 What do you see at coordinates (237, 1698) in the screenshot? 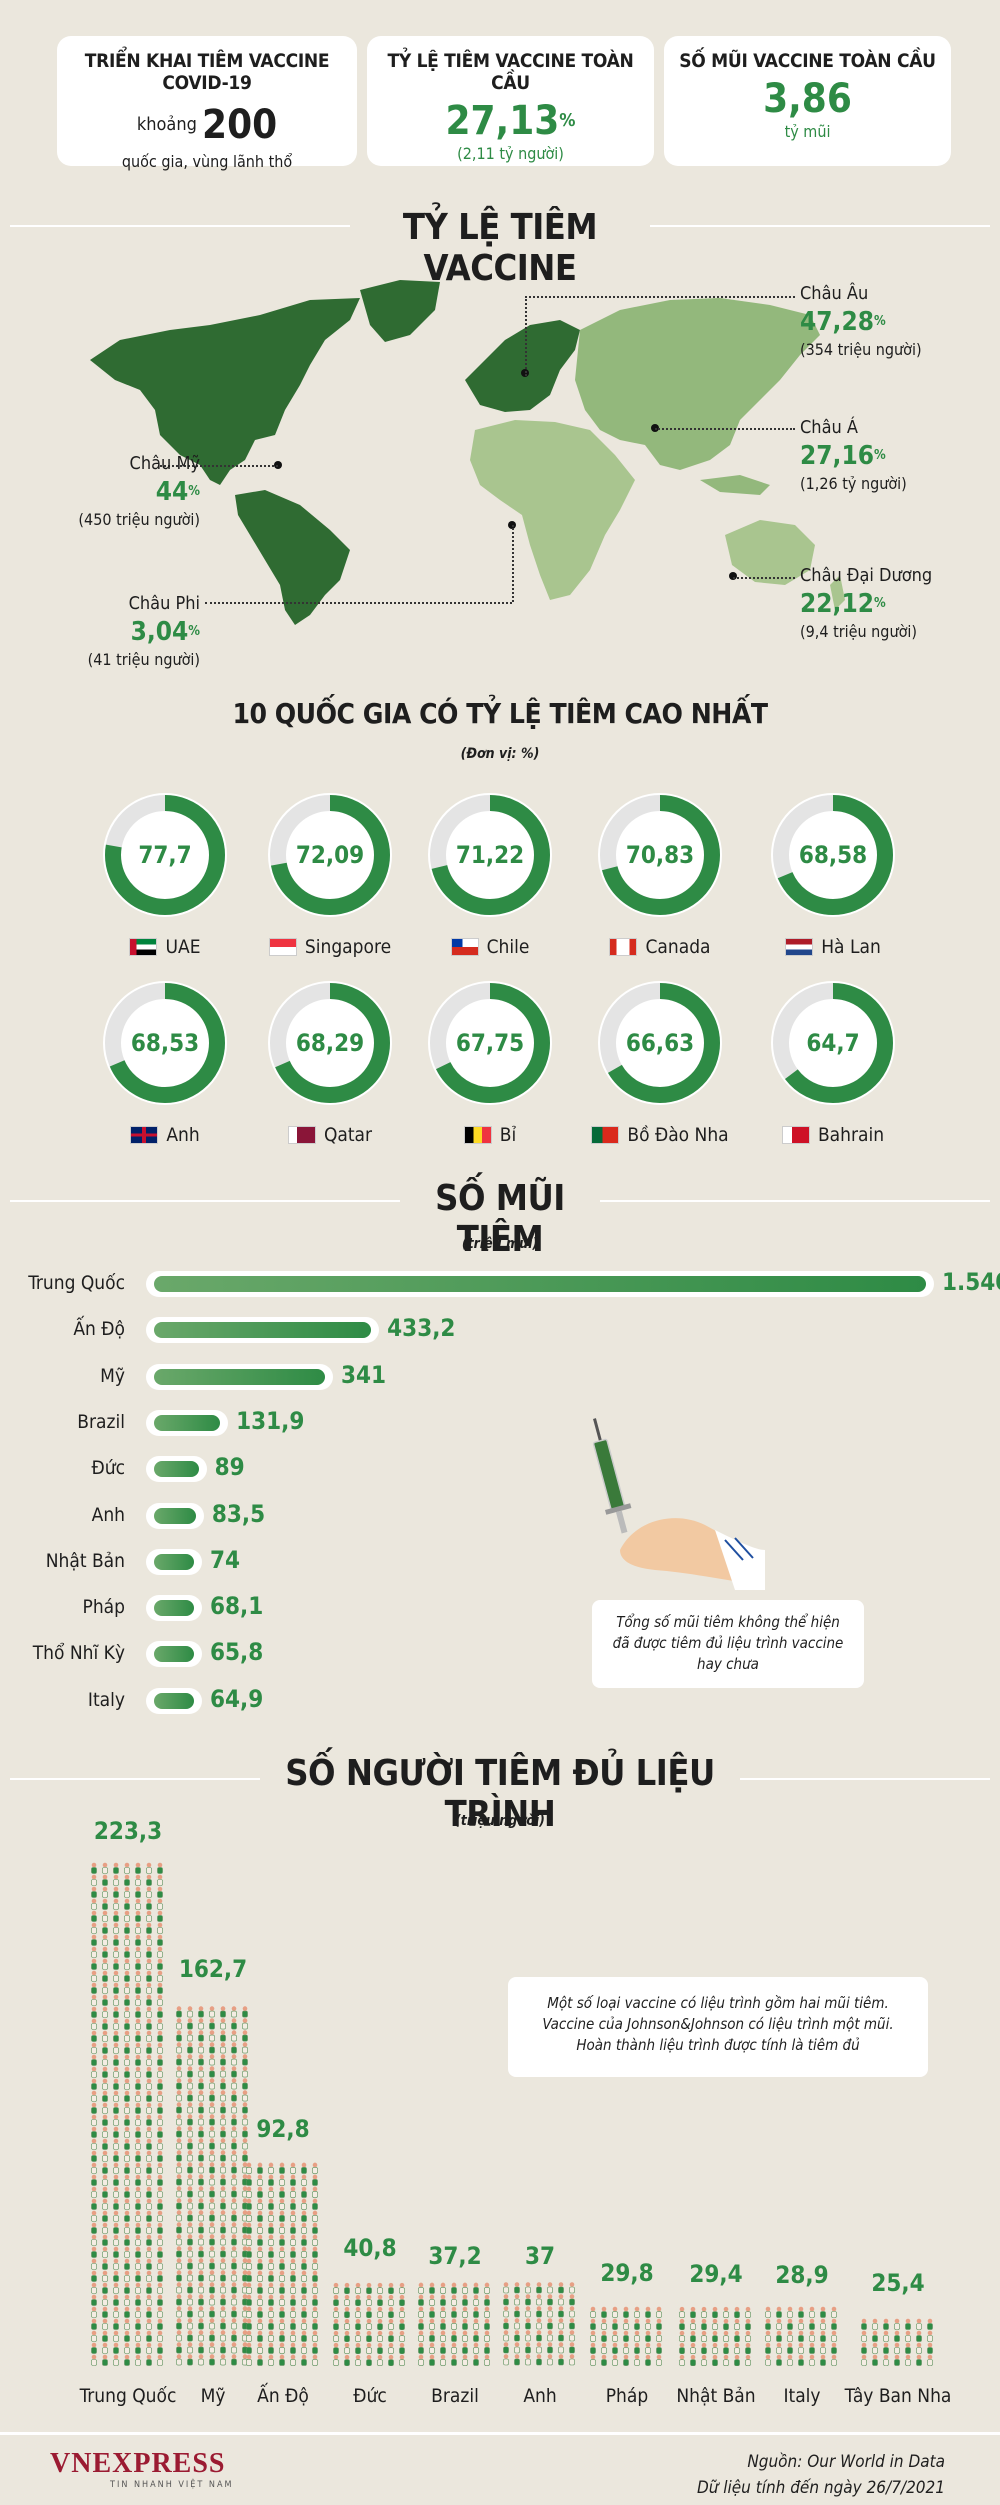
I see `bar-value-label: 64,9` at bounding box center [237, 1698].